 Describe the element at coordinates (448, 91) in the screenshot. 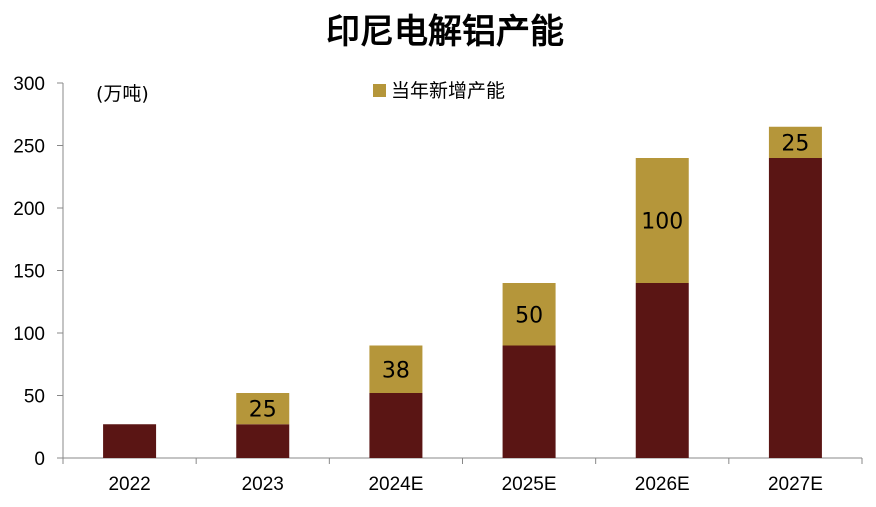

I see `legend-label-new-capacity: 当年新增产能` at that location.